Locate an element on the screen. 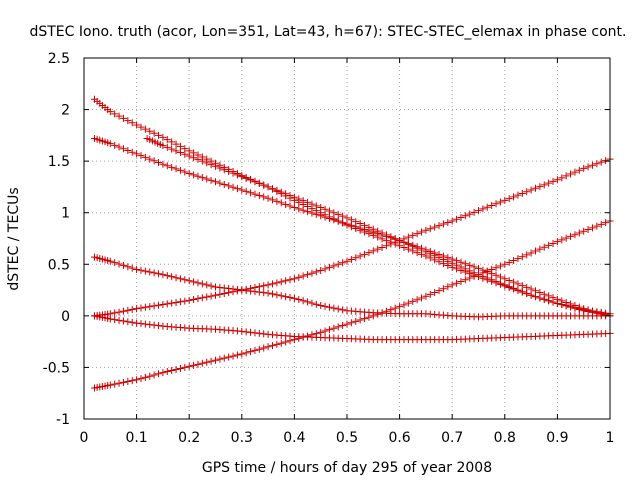 The width and height of the screenshot is (640, 480). y-tick-label: 2.5 is located at coordinates (59, 59).